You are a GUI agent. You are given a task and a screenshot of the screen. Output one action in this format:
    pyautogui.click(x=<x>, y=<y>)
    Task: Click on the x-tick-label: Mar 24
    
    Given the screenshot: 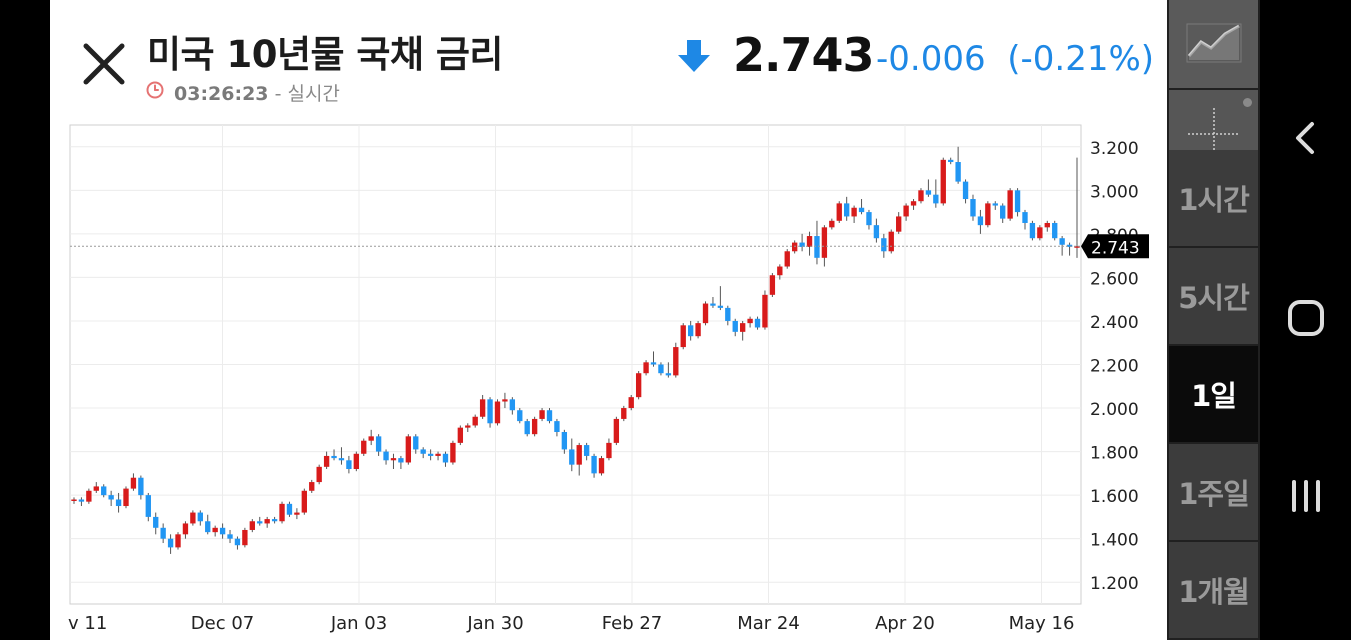 What is the action you would take?
    pyautogui.click(x=768, y=623)
    